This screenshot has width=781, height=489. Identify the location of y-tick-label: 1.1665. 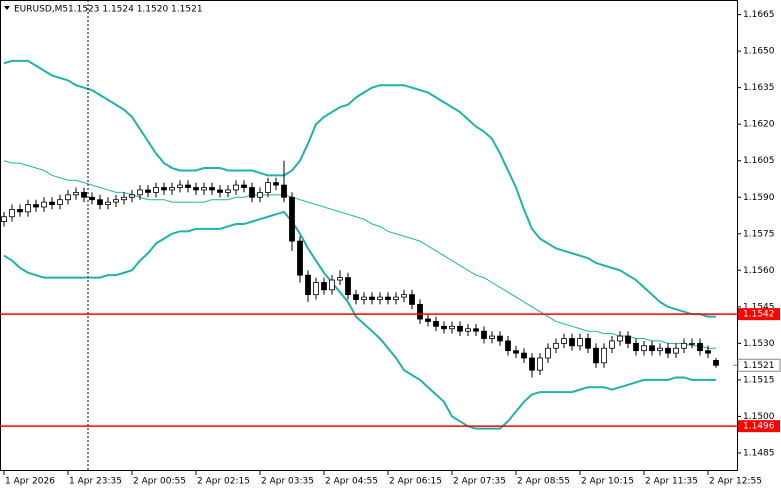
(759, 15).